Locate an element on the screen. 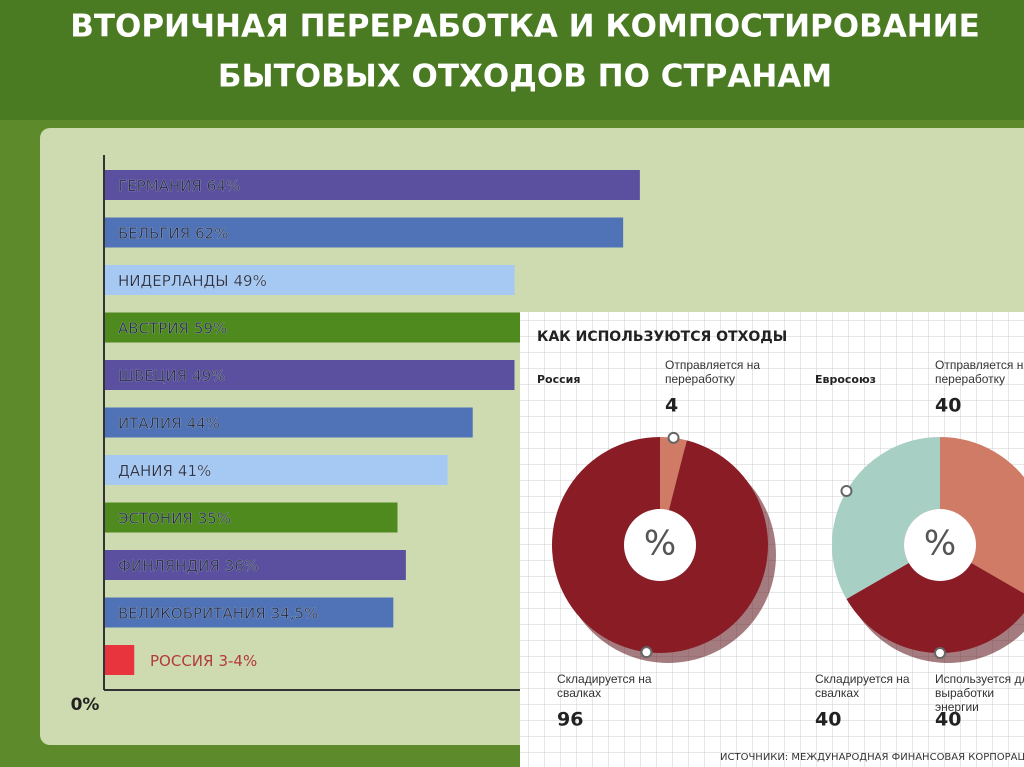 The width and height of the screenshot is (1024, 767). slice-value: 4 is located at coordinates (671, 406).